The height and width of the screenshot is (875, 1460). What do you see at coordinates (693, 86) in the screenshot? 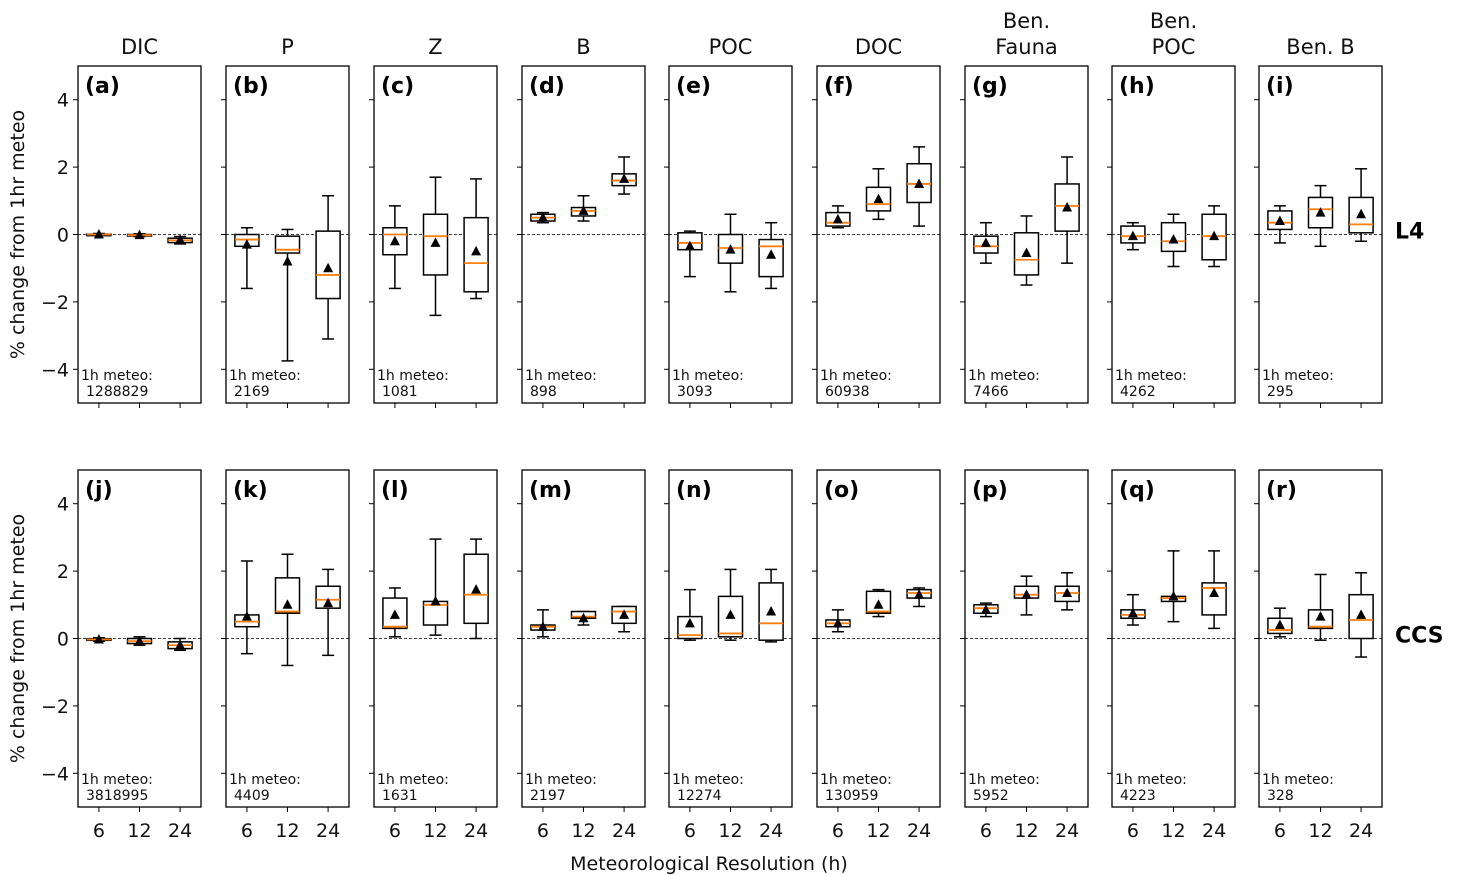
I see `panel-label: (e)` at bounding box center [693, 86].